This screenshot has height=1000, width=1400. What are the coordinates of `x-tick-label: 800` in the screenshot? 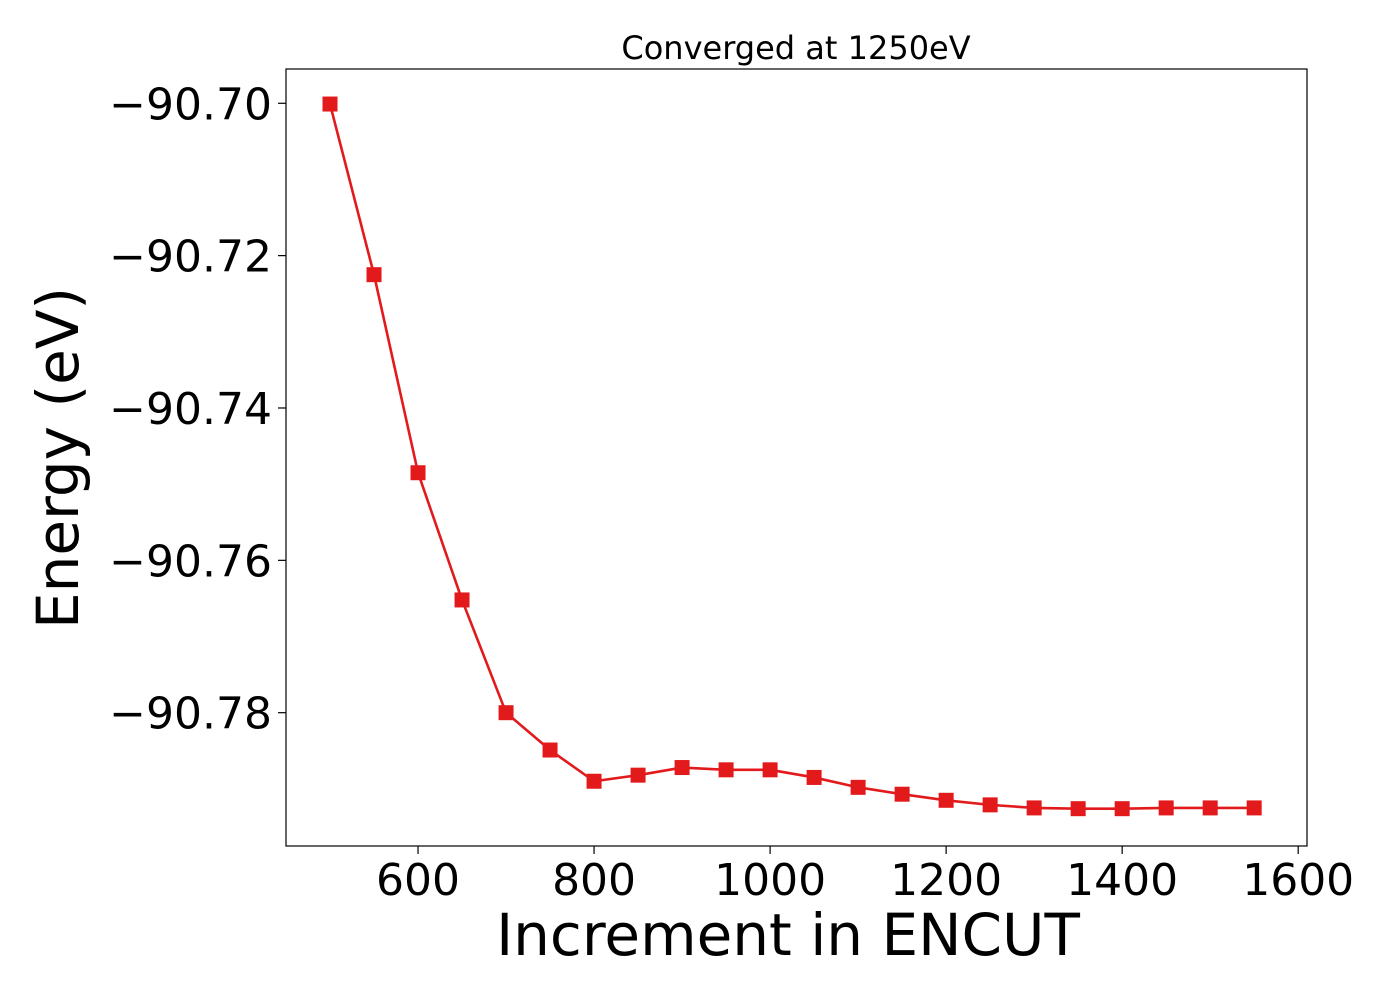 It's located at (594, 880).